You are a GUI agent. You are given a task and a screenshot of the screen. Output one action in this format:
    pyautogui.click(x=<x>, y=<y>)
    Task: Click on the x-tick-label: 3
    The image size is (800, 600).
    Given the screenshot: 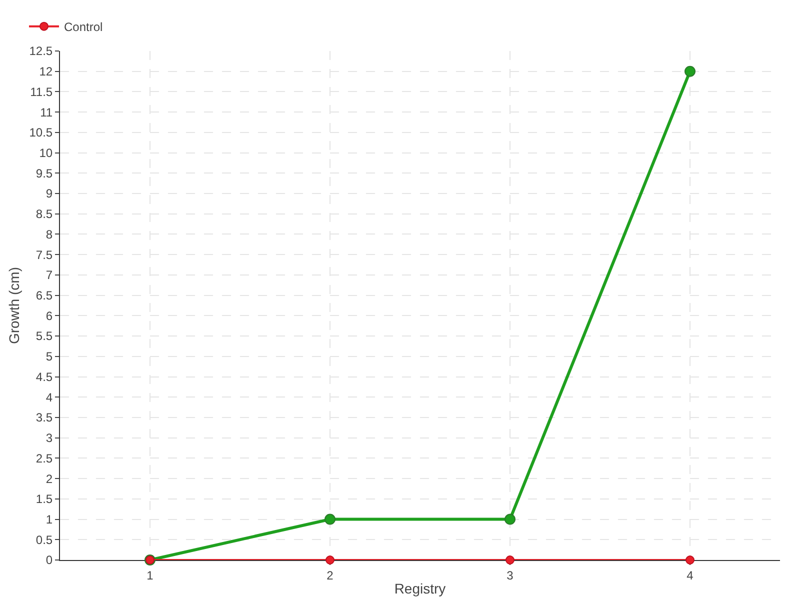 What is the action you would take?
    pyautogui.click(x=510, y=575)
    